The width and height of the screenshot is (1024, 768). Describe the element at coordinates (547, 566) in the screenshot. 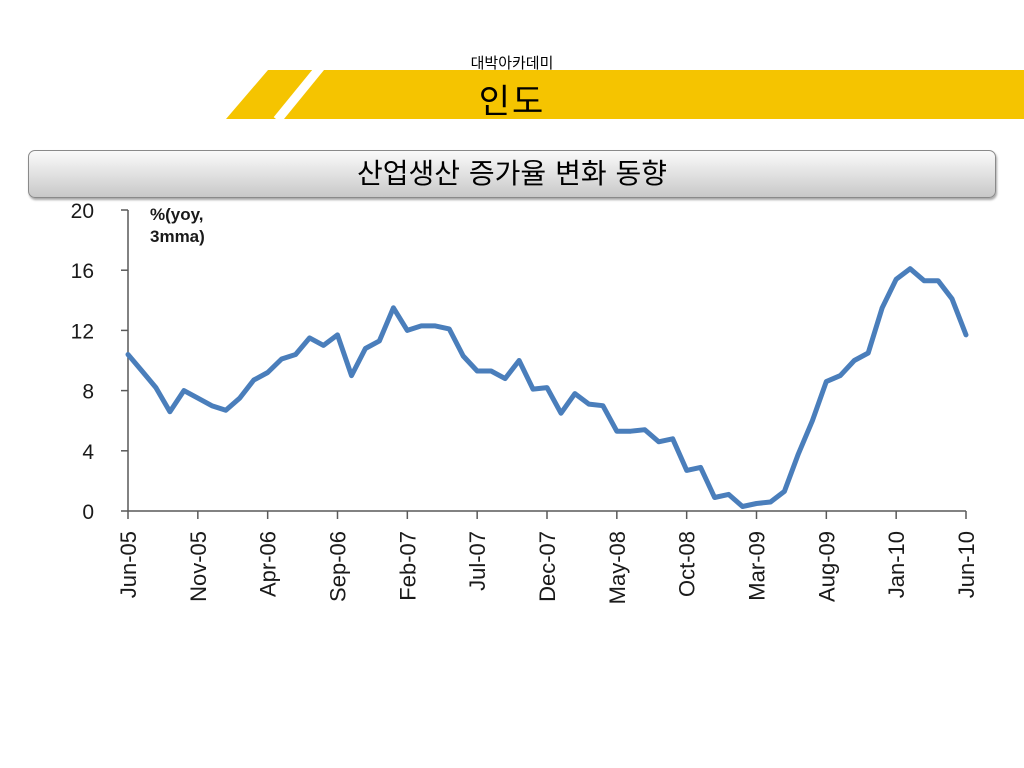

I see `x-tick-label: Dec-07` at that location.